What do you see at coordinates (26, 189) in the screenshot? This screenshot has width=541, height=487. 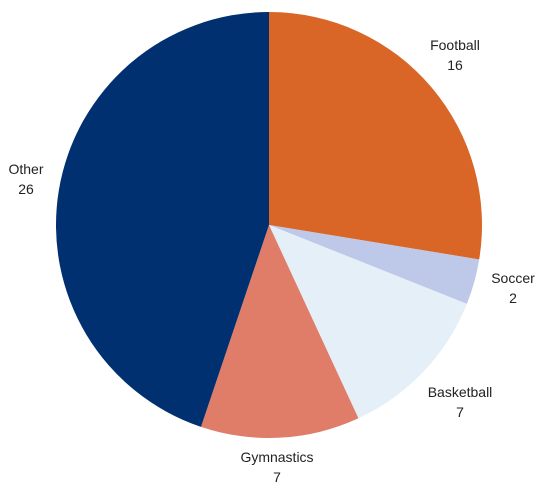 I see `slice-label-value: 26` at bounding box center [26, 189].